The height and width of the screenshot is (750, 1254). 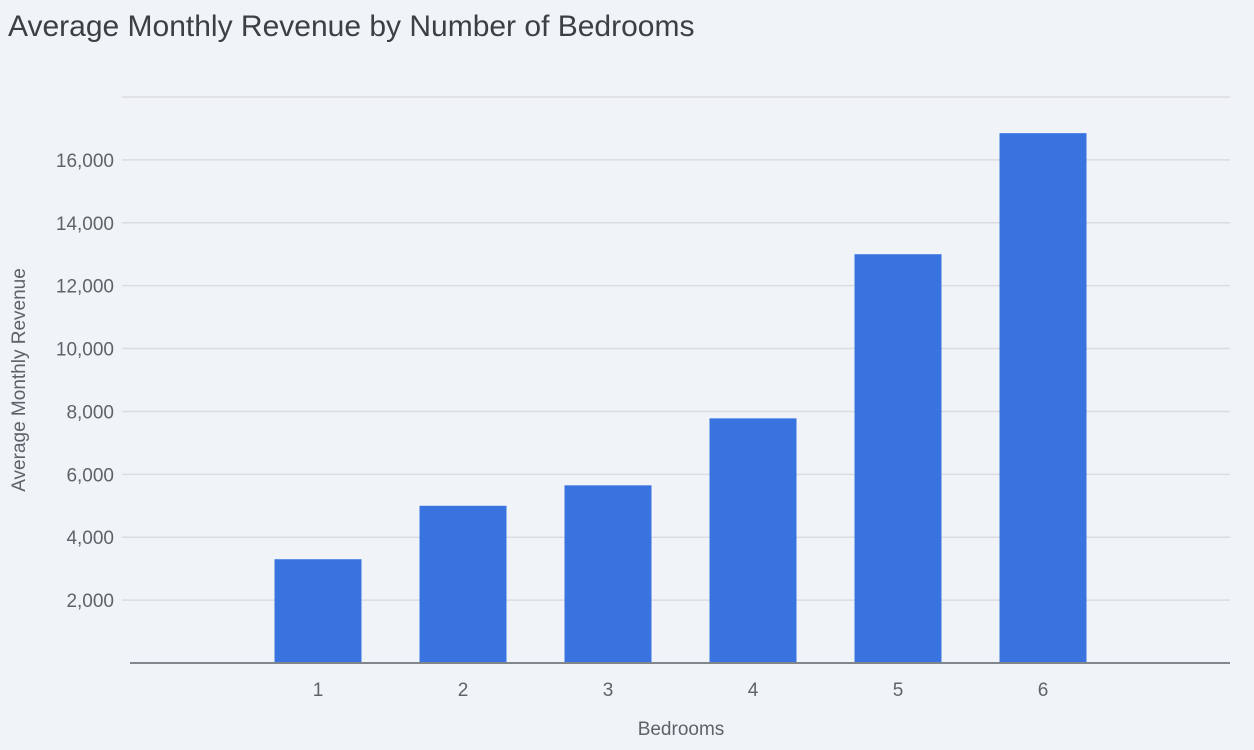 What do you see at coordinates (90, 538) in the screenshot?
I see `y-tick-label: 4,000` at bounding box center [90, 538].